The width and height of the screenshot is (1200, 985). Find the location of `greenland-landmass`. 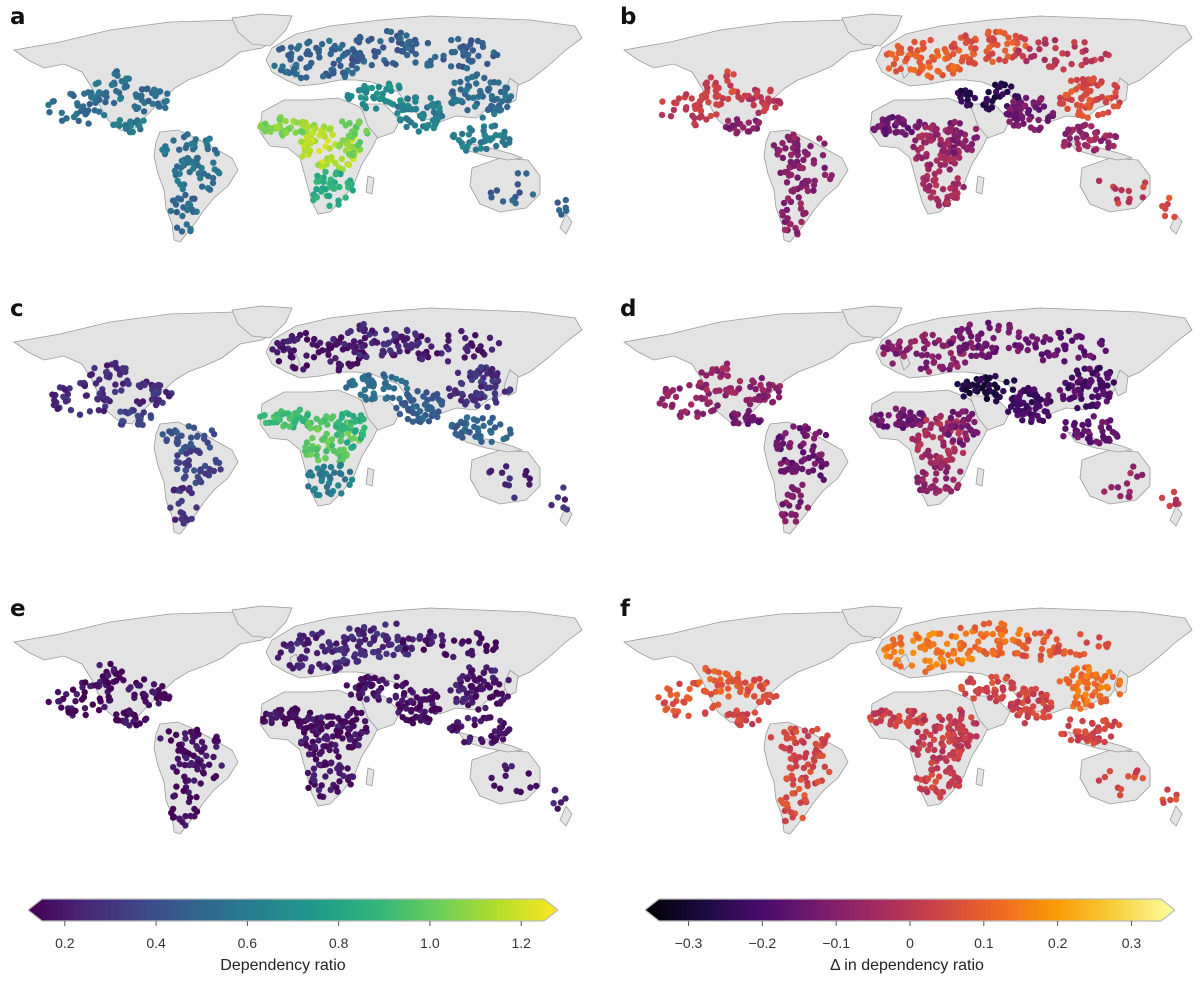

greenland-landmass is located at coordinates (872, 30).